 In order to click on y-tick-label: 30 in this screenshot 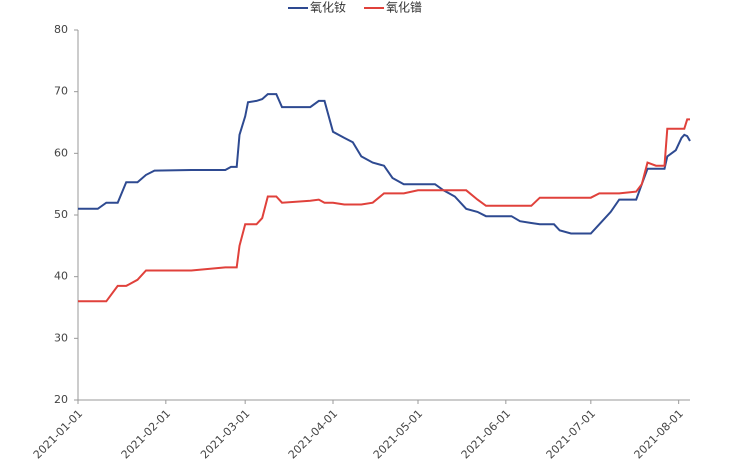, I will do `click(61, 337)`.